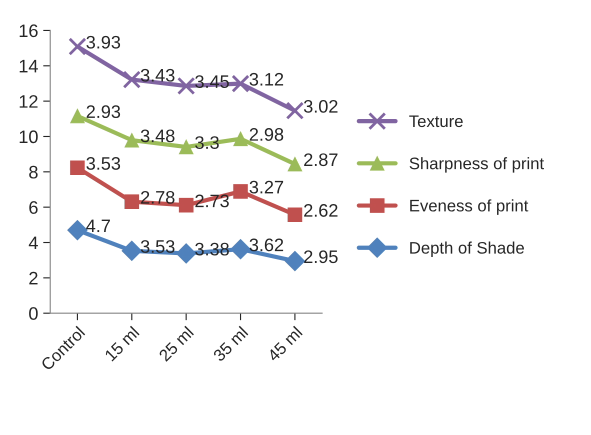  I want to click on y-tick-label: 0, so click(33, 313).